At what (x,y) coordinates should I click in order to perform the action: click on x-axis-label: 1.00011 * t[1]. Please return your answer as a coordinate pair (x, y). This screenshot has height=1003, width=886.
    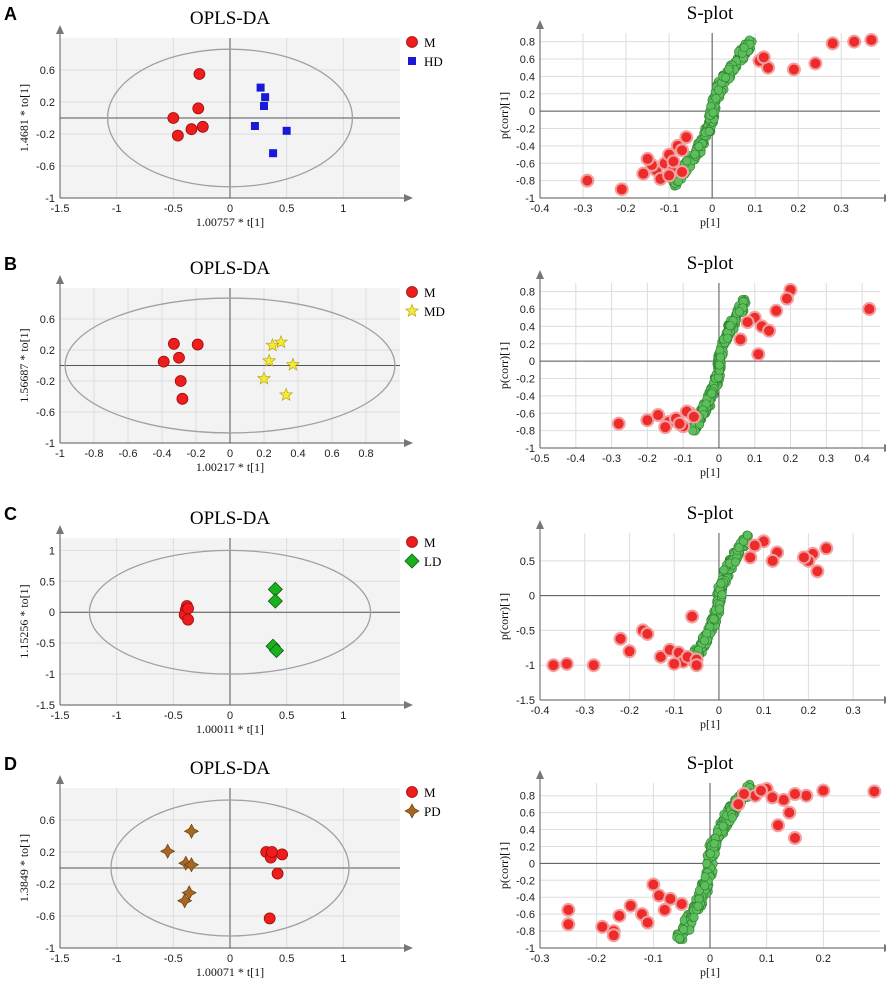
    Looking at the image, I should click on (230, 729).